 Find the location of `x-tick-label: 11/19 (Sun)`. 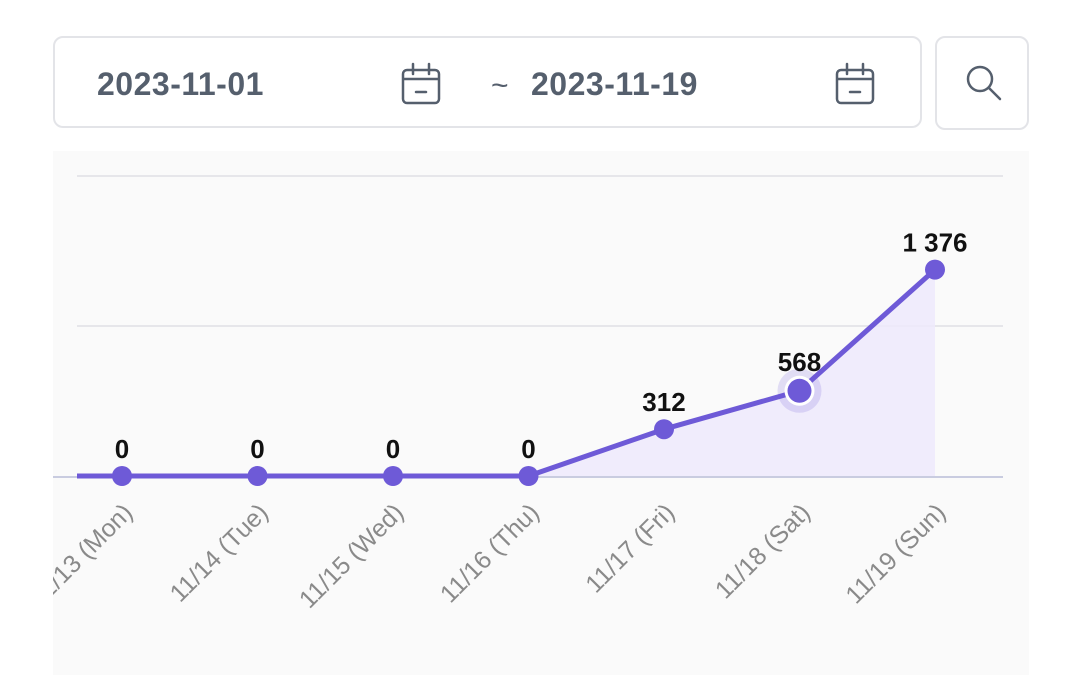

x-tick-label: 11/19 (Sun) is located at coordinates (895, 553).